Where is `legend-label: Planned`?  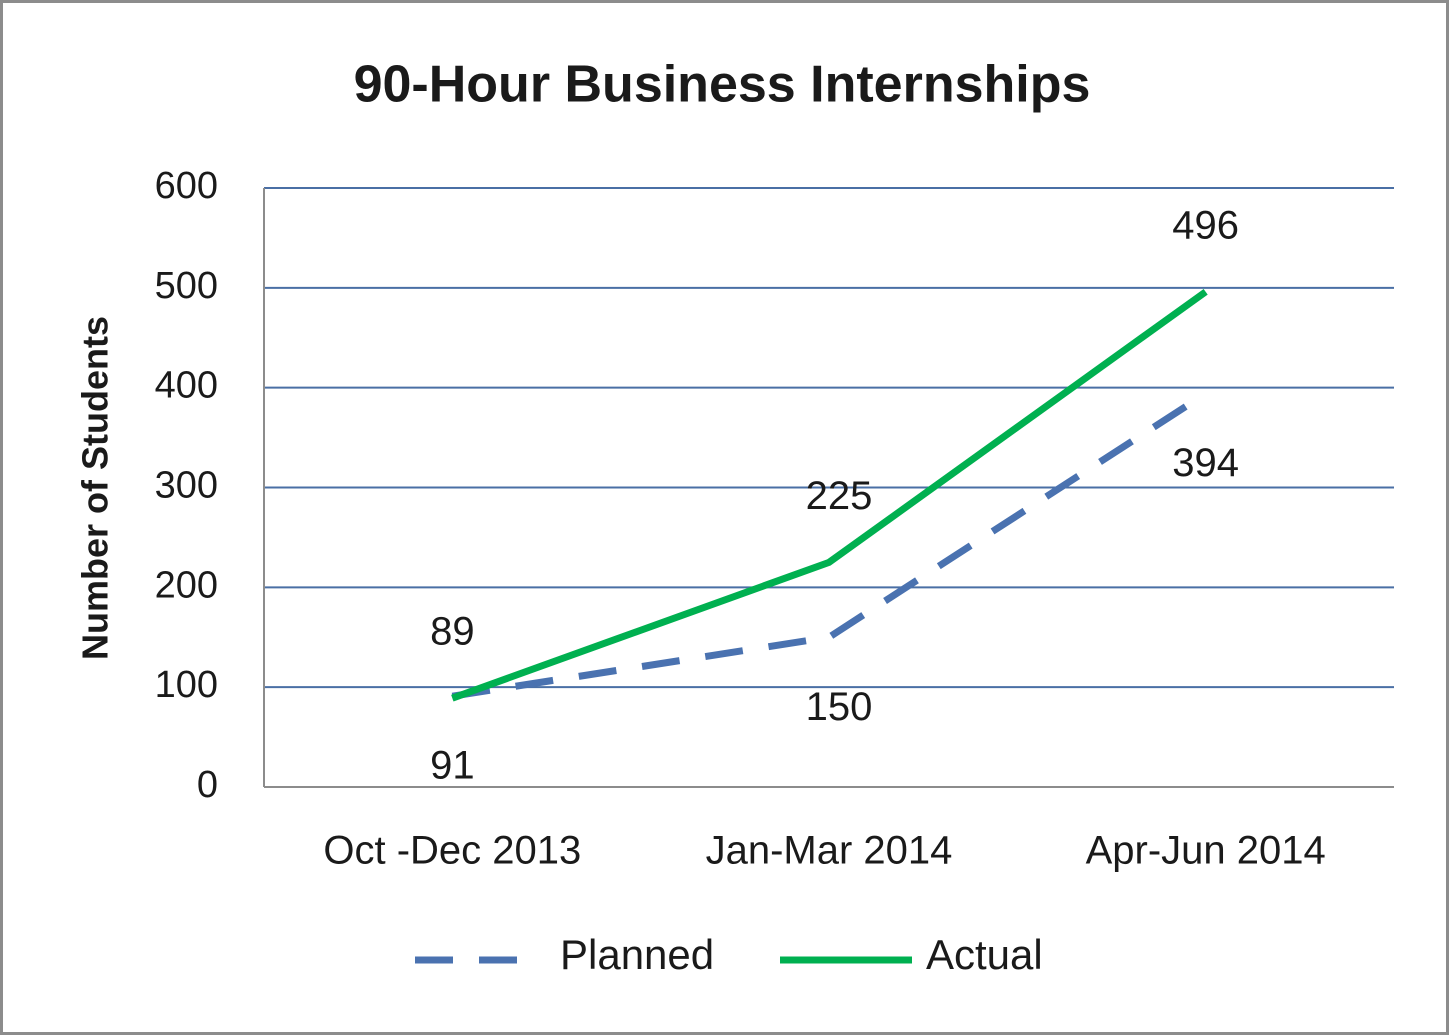
legend-label: Planned is located at coordinates (637, 954).